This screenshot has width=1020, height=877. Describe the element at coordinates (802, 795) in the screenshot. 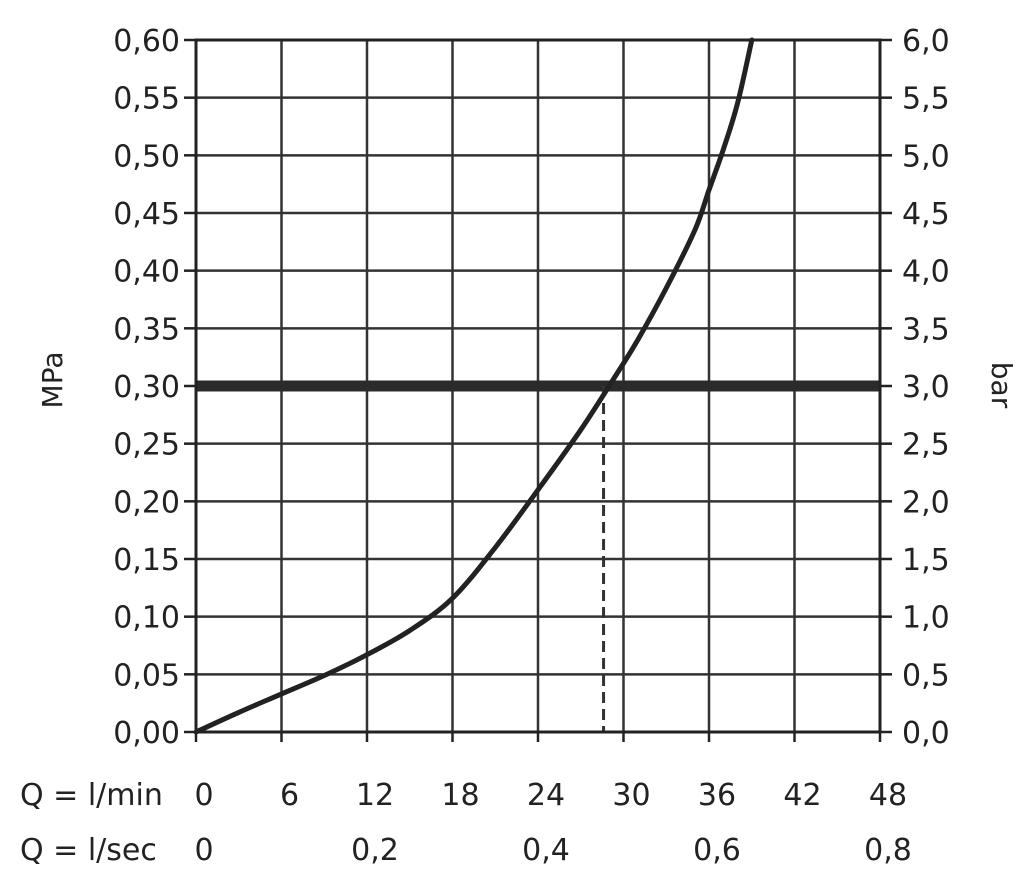

I see `x-tick-label: 42` at that location.